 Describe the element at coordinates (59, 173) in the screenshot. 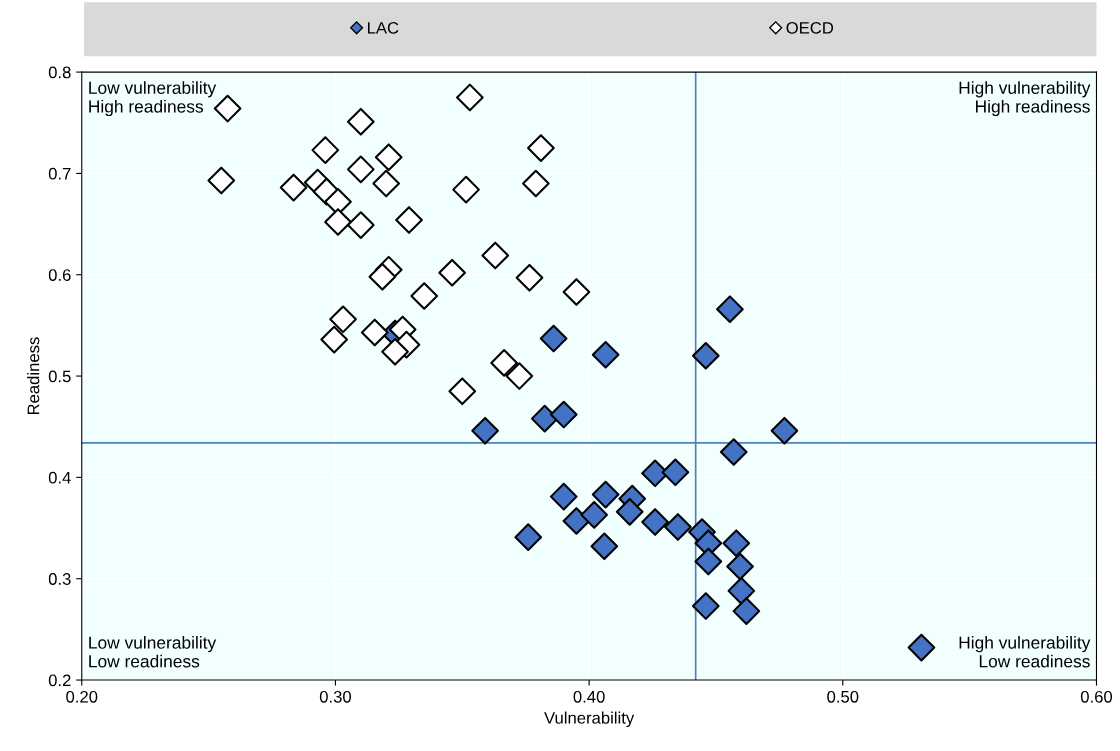

I see `y-tick-label: 0.7` at that location.